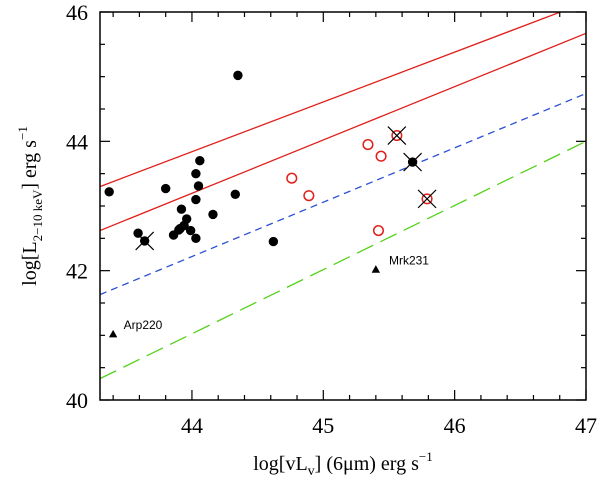  I want to click on y-tick-label: 46, so click(77, 12).